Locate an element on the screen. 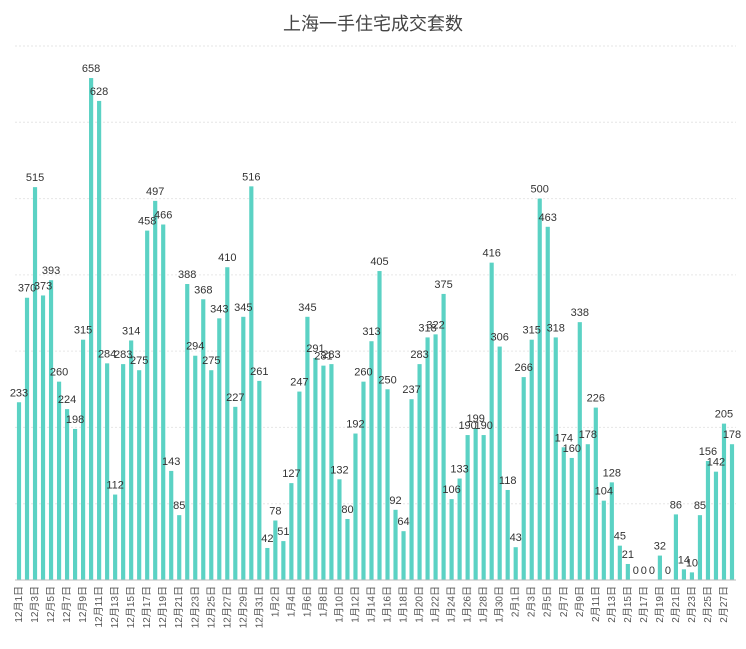 The width and height of the screenshot is (746, 649). bar-value-label: 275 is located at coordinates (139, 361).